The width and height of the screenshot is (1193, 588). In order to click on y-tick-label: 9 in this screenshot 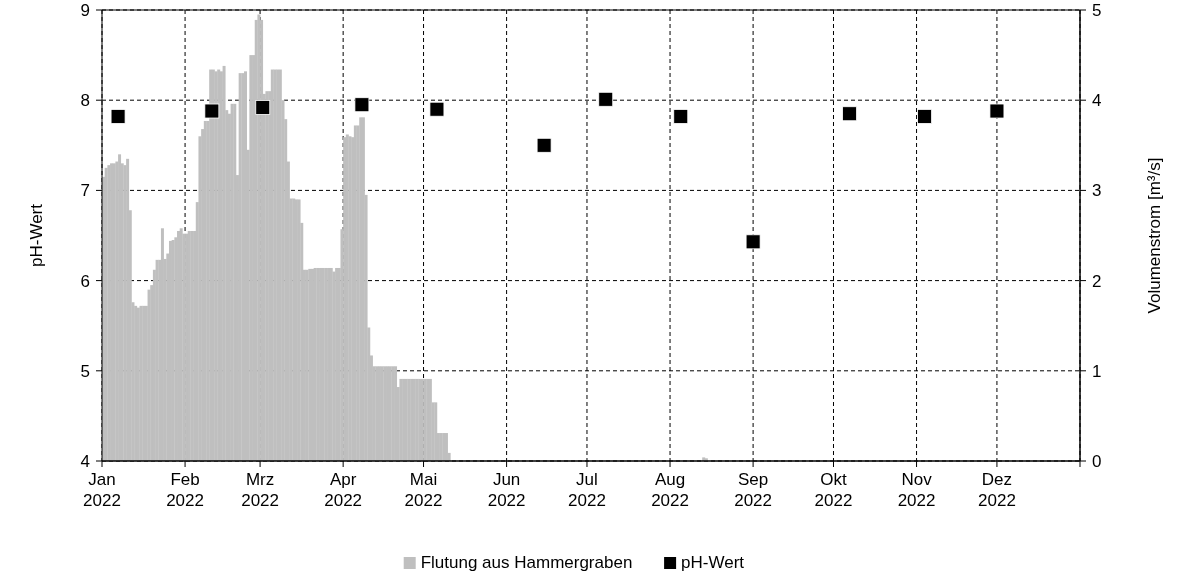, I will do `click(85, 10)`.